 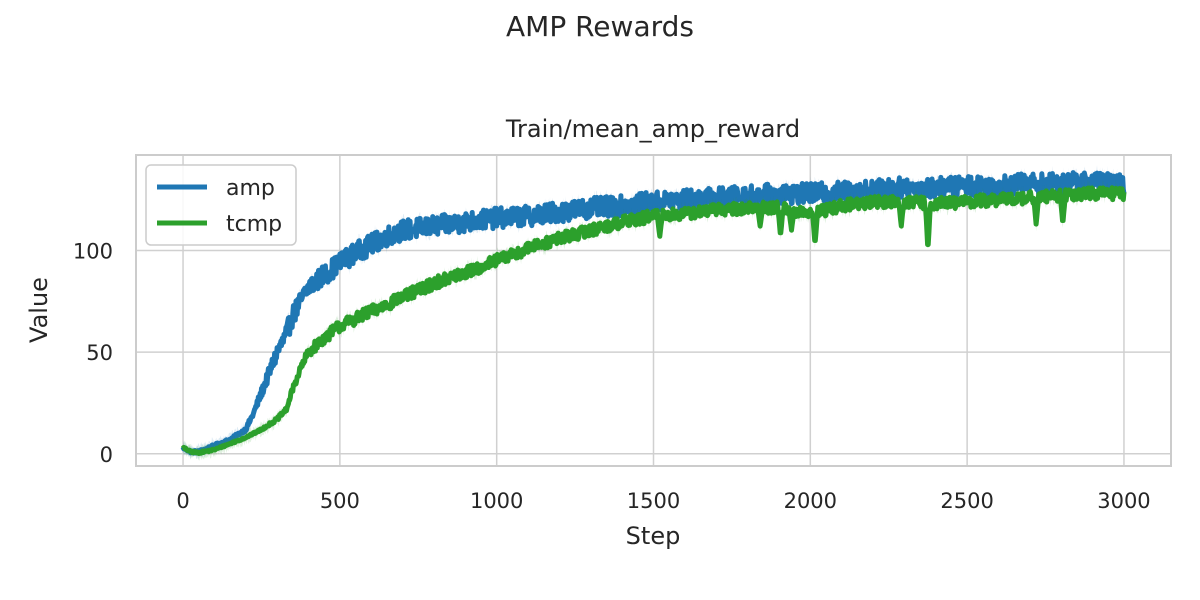 I want to click on legend-label-tcmp: tcmp, so click(x=254, y=224).